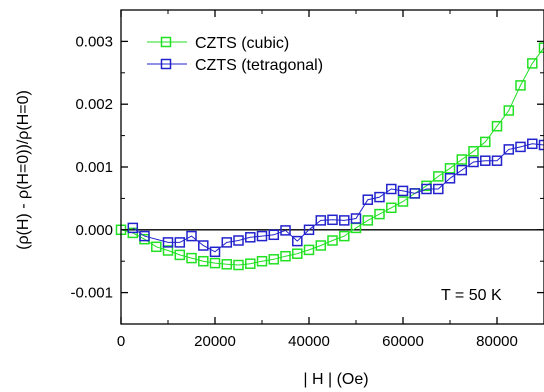 This screenshot has height=392, width=544. I want to click on legend-label-tetragonal: CZTS (tetragonal), so click(259, 65).